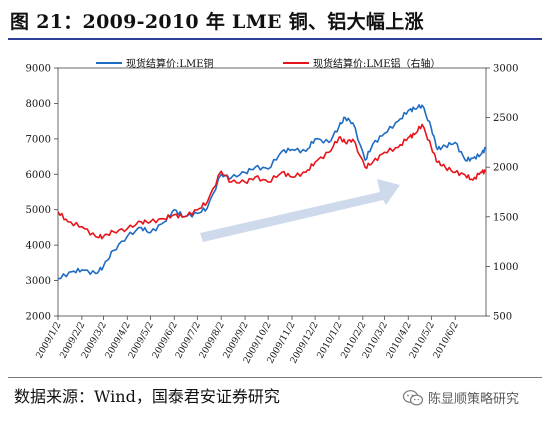  Describe the element at coordinates (38, 281) in the screenshot. I see `y-left-tick-label: 3000` at that location.